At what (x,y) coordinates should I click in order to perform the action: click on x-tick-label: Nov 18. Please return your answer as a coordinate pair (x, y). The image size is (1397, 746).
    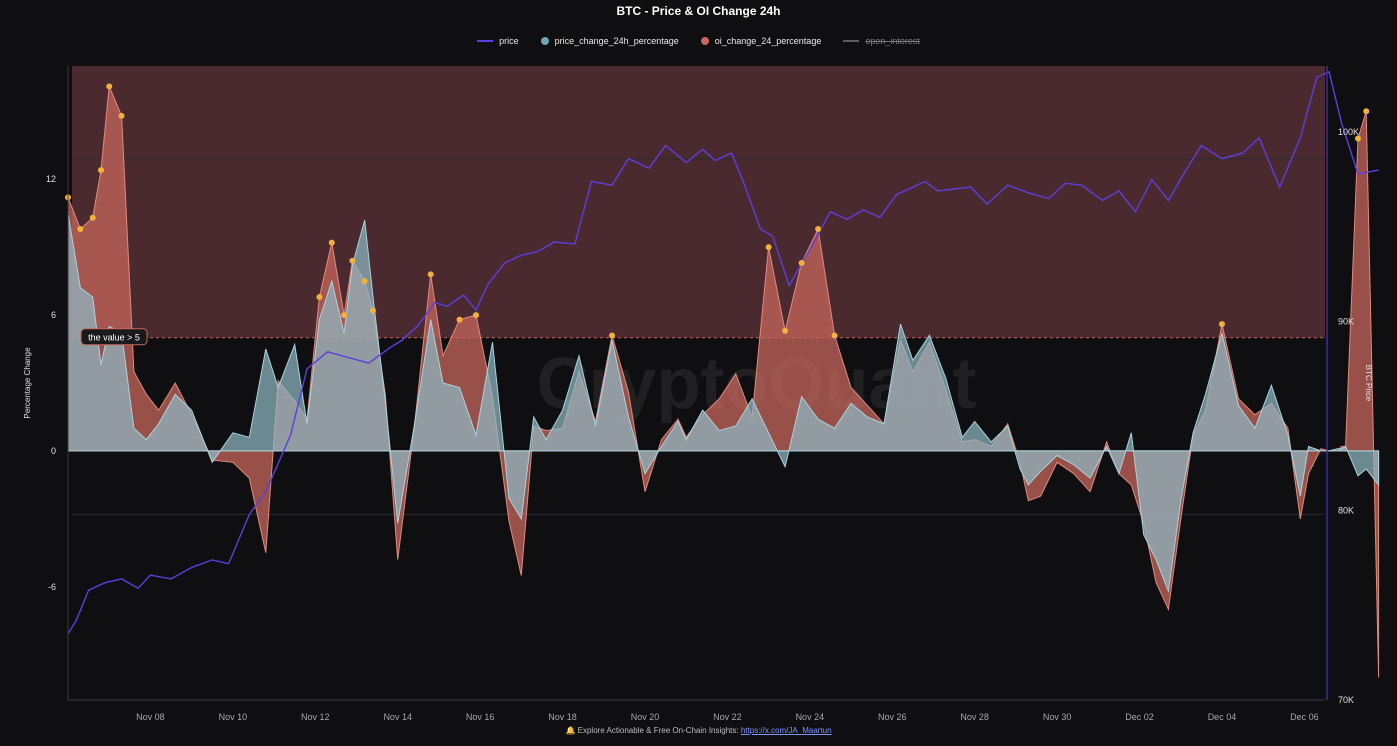
    Looking at the image, I should click on (562, 717).